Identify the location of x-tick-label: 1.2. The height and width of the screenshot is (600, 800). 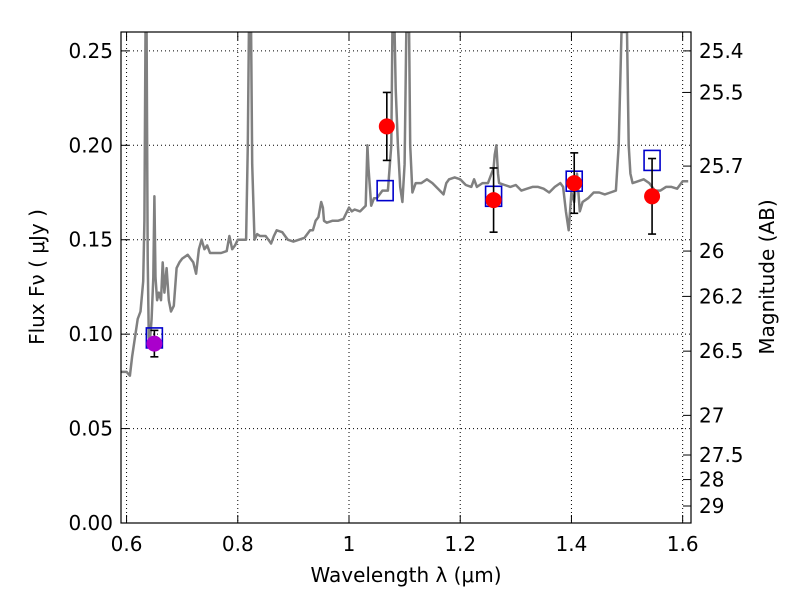
(460, 544).